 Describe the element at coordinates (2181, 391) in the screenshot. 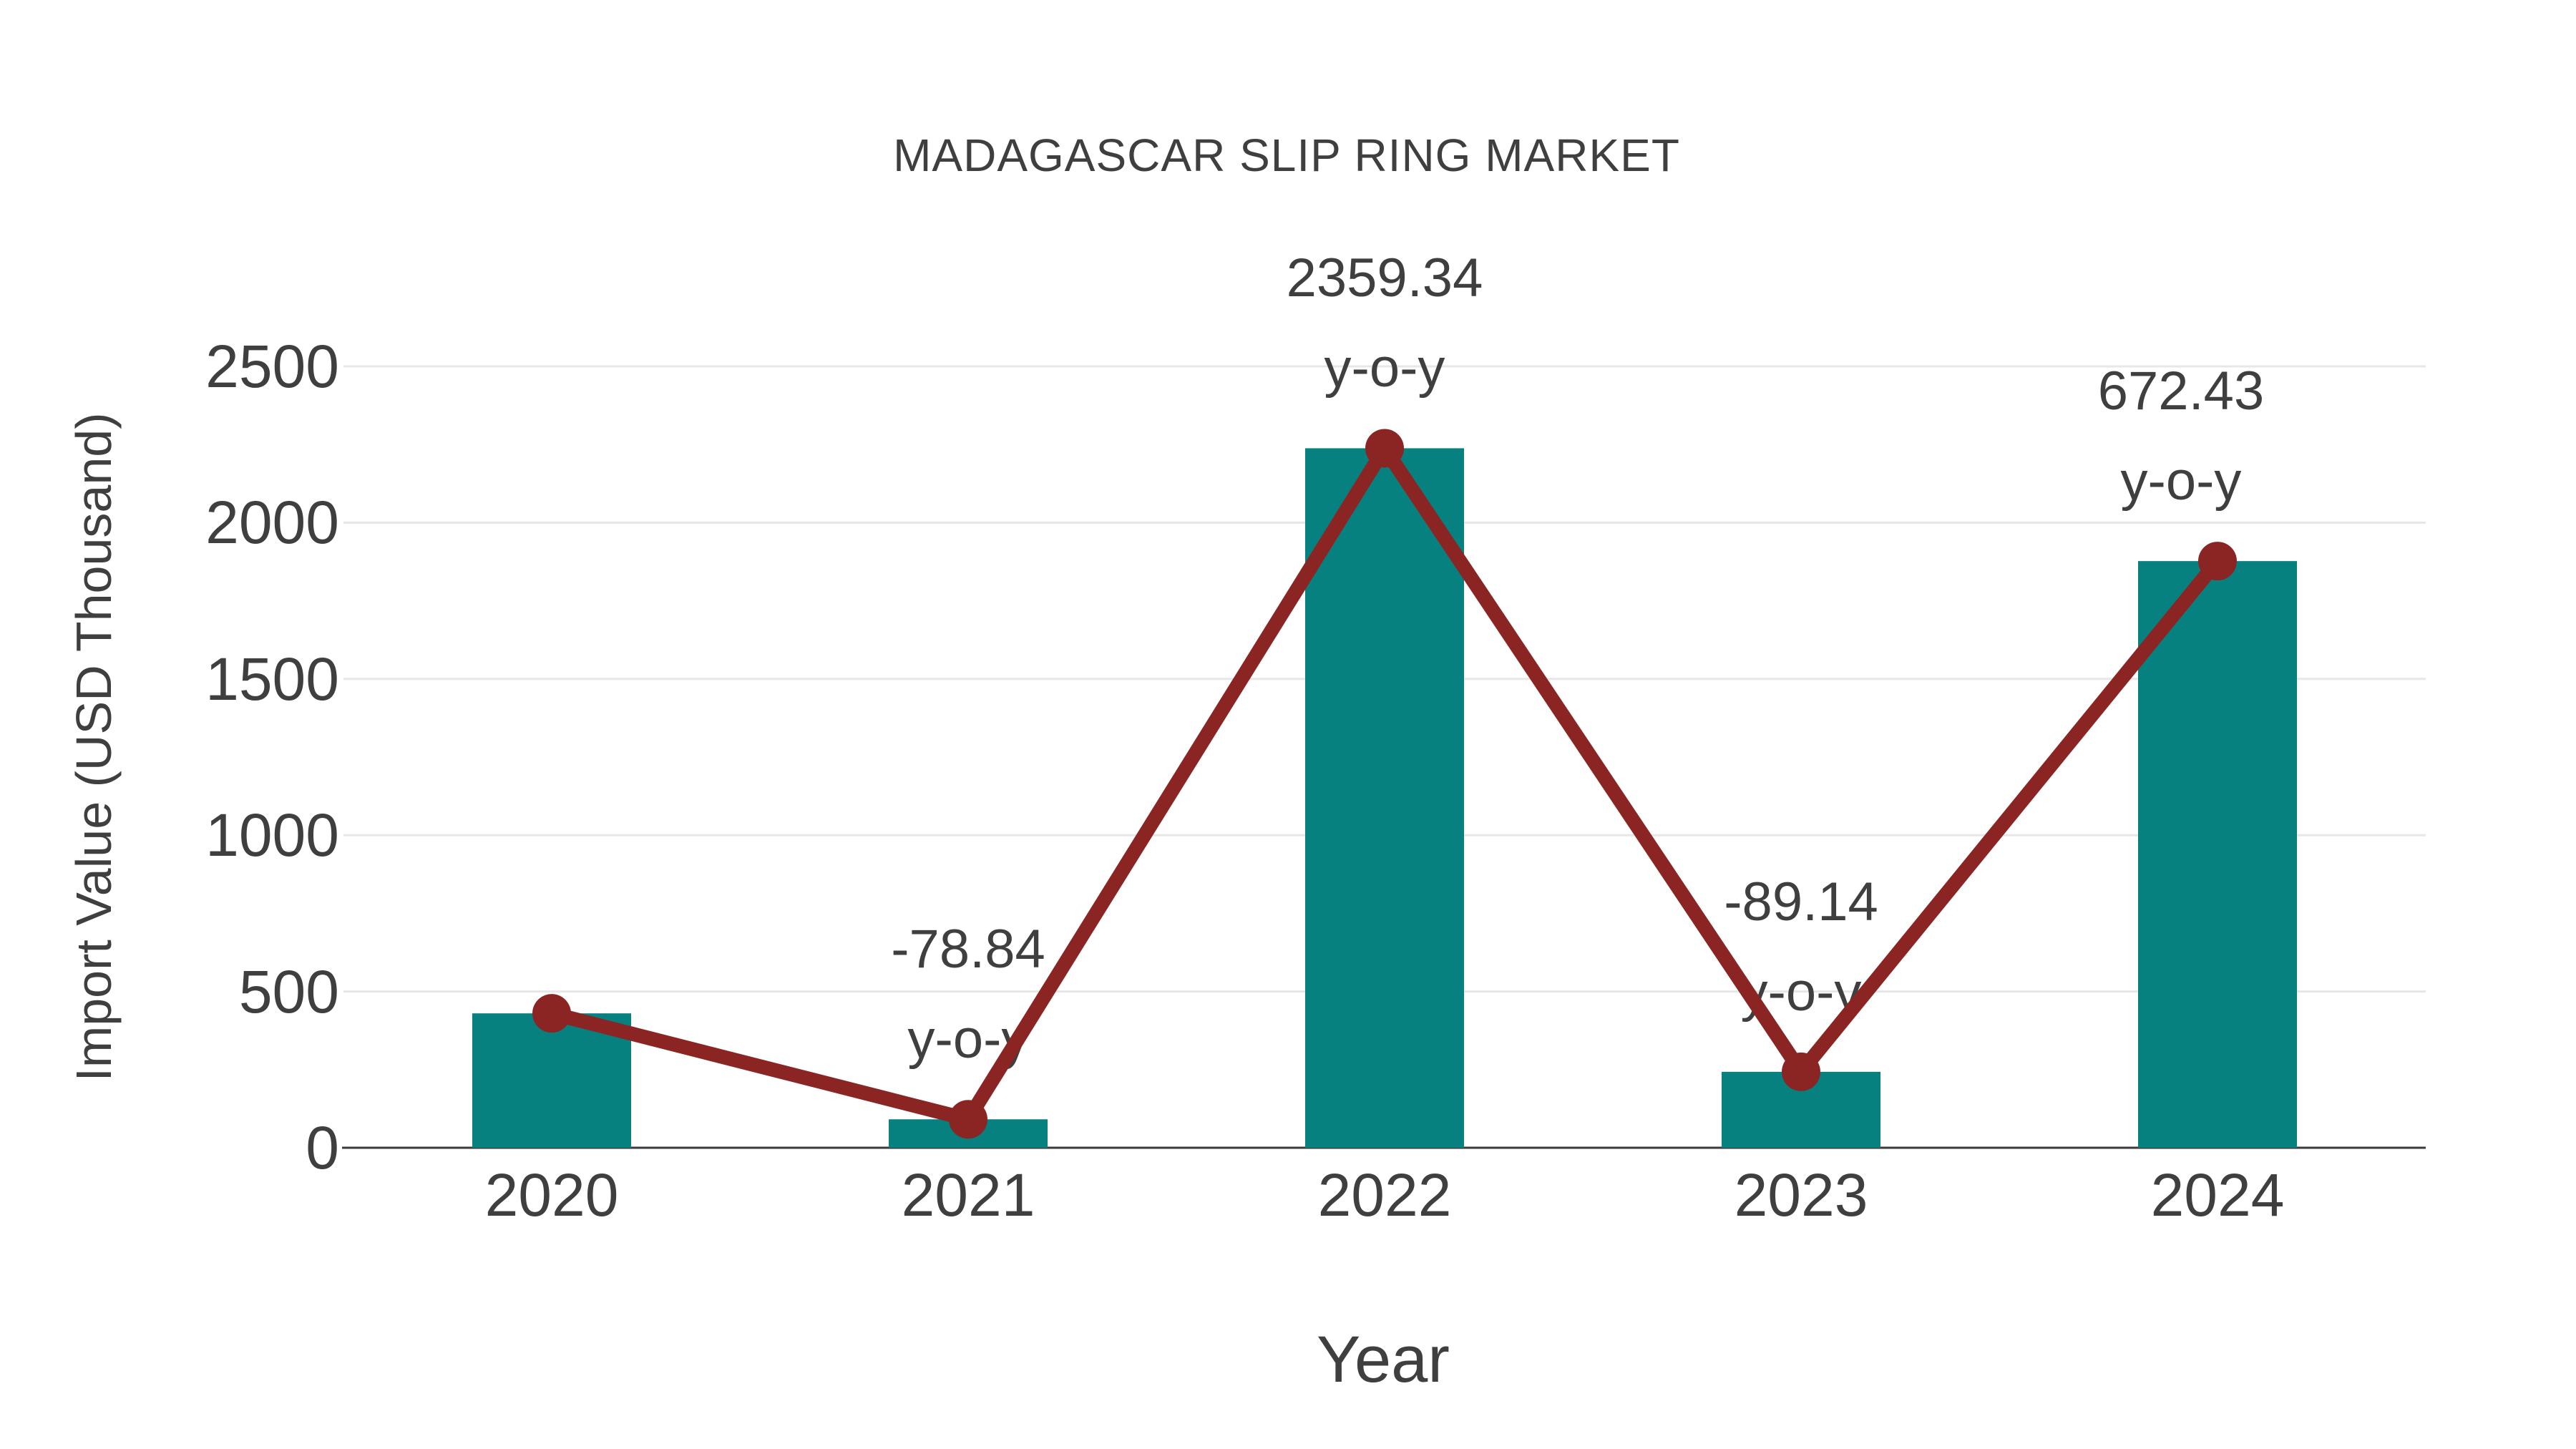

I see `annotation-2024-line1: 672.43` at that location.